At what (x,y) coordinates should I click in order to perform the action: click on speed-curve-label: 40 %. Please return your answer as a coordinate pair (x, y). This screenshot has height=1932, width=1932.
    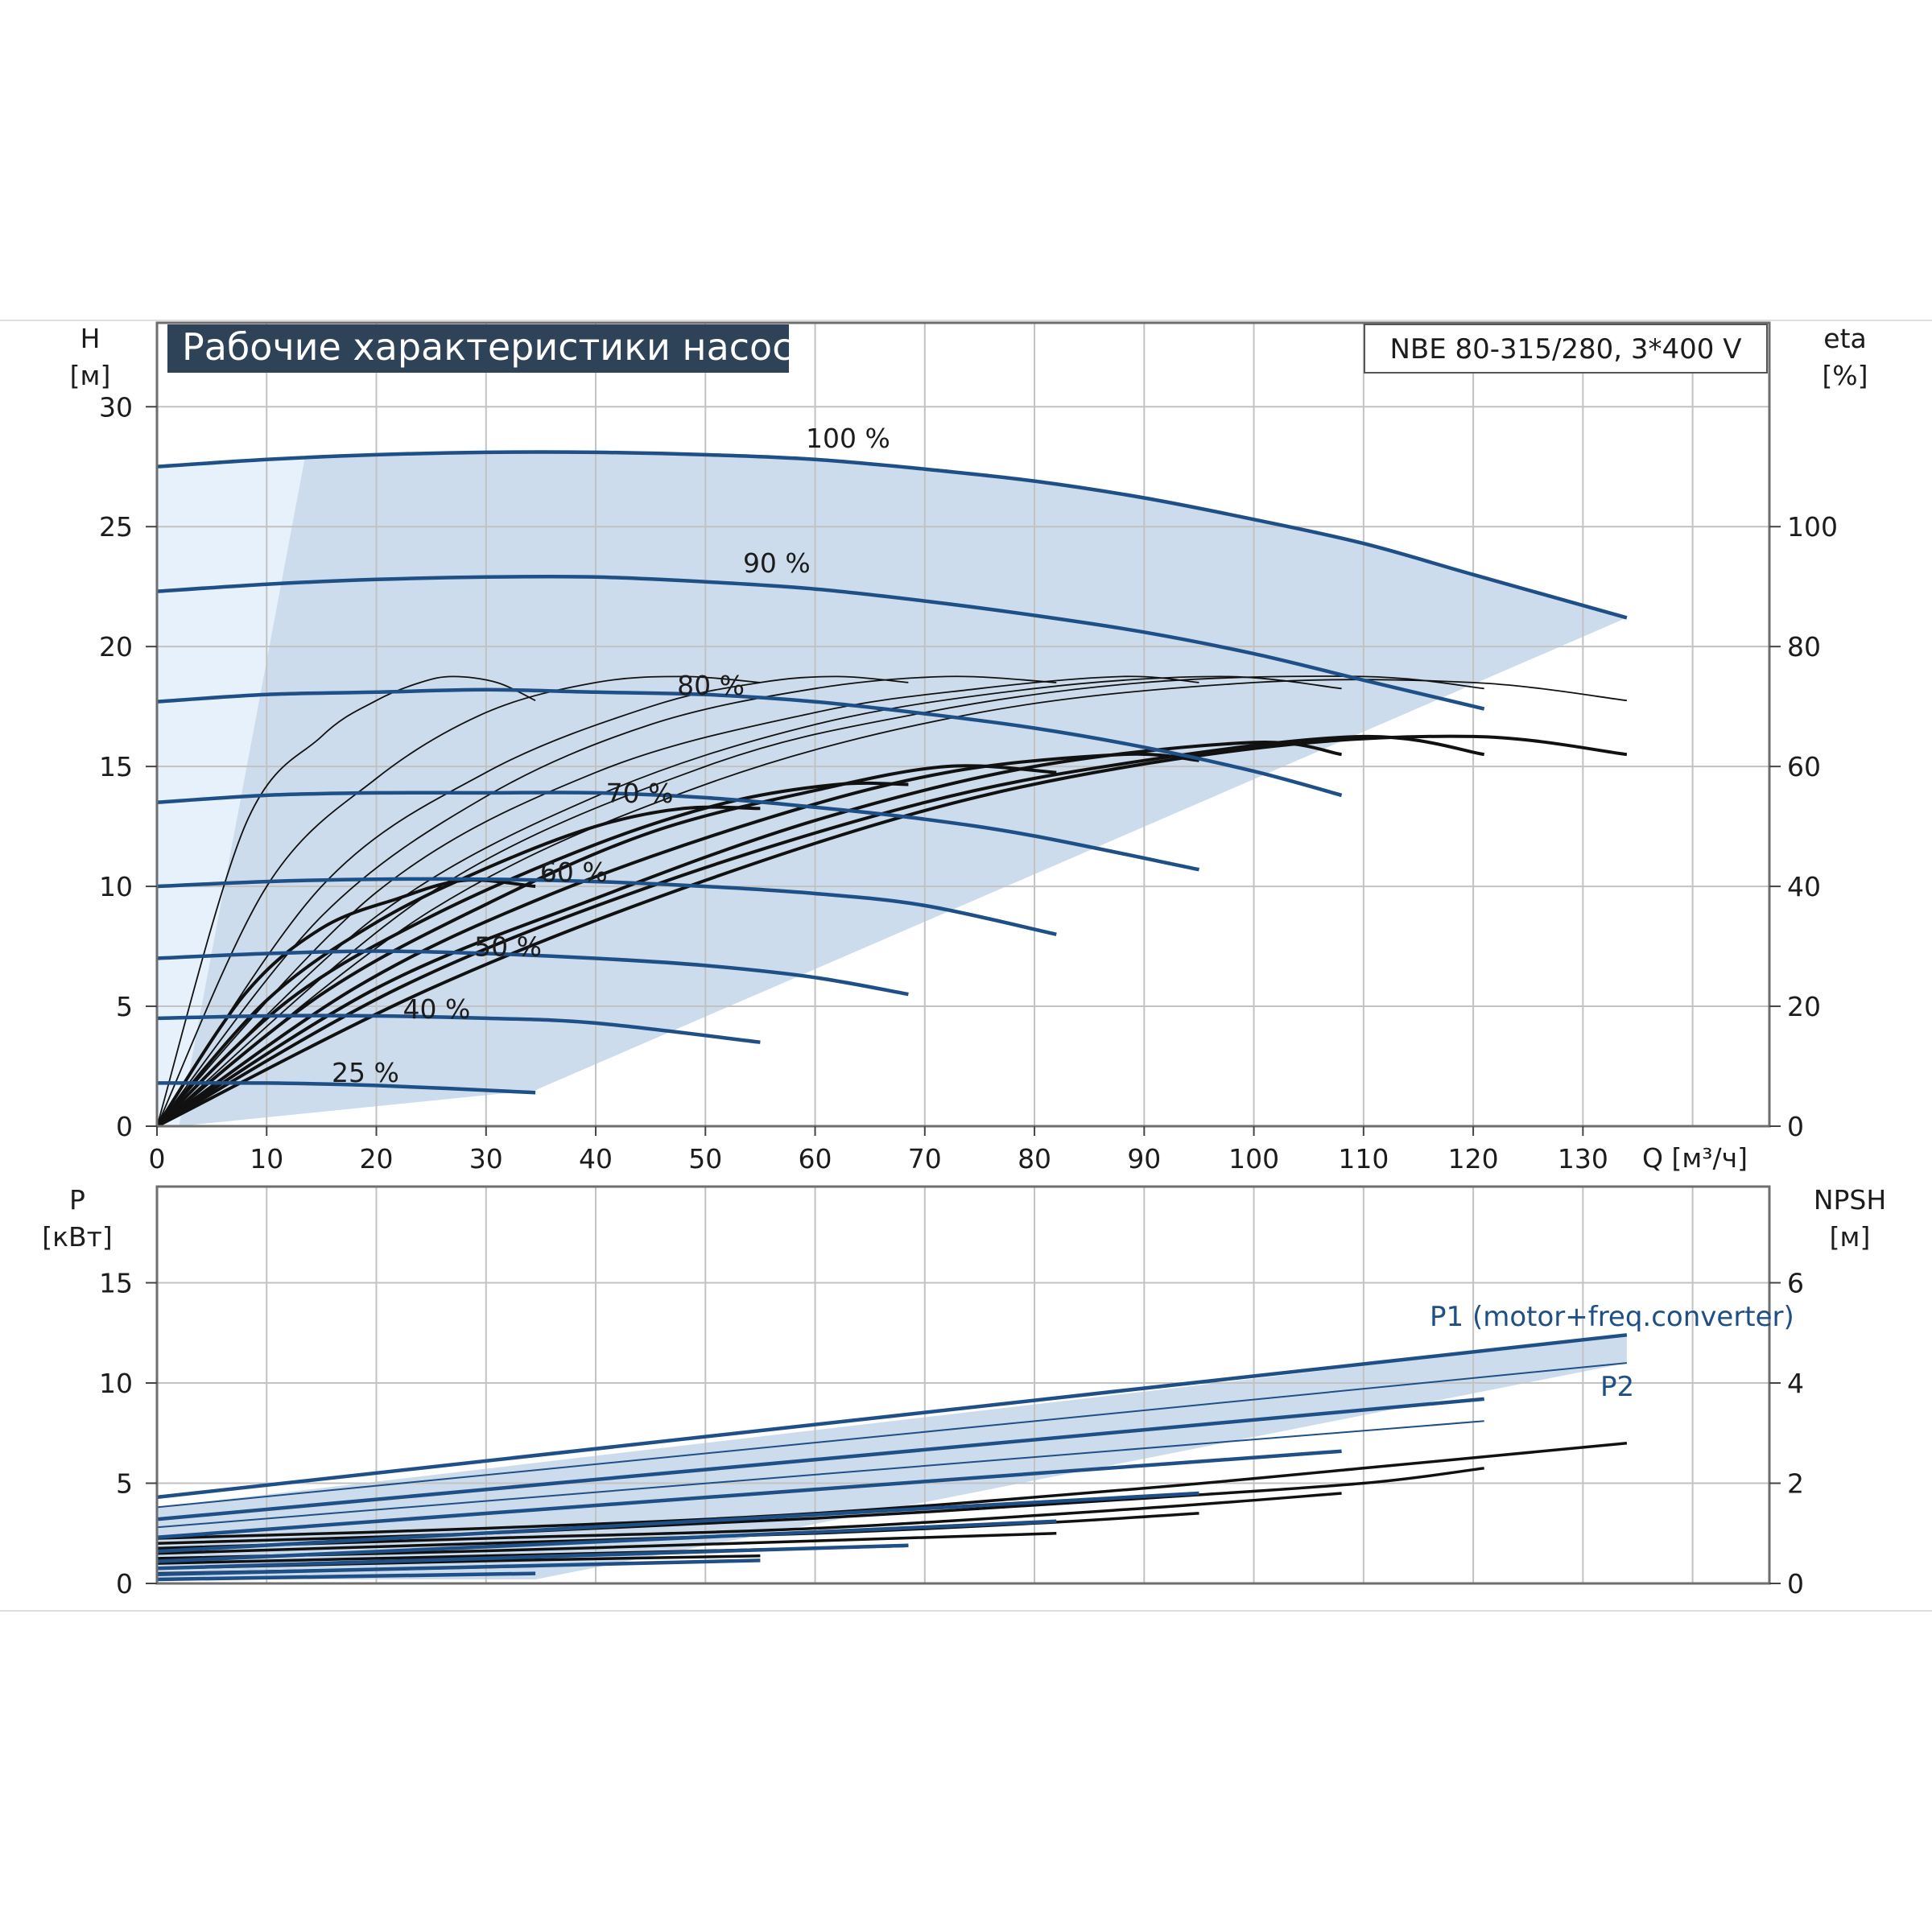
    Looking at the image, I should click on (437, 1009).